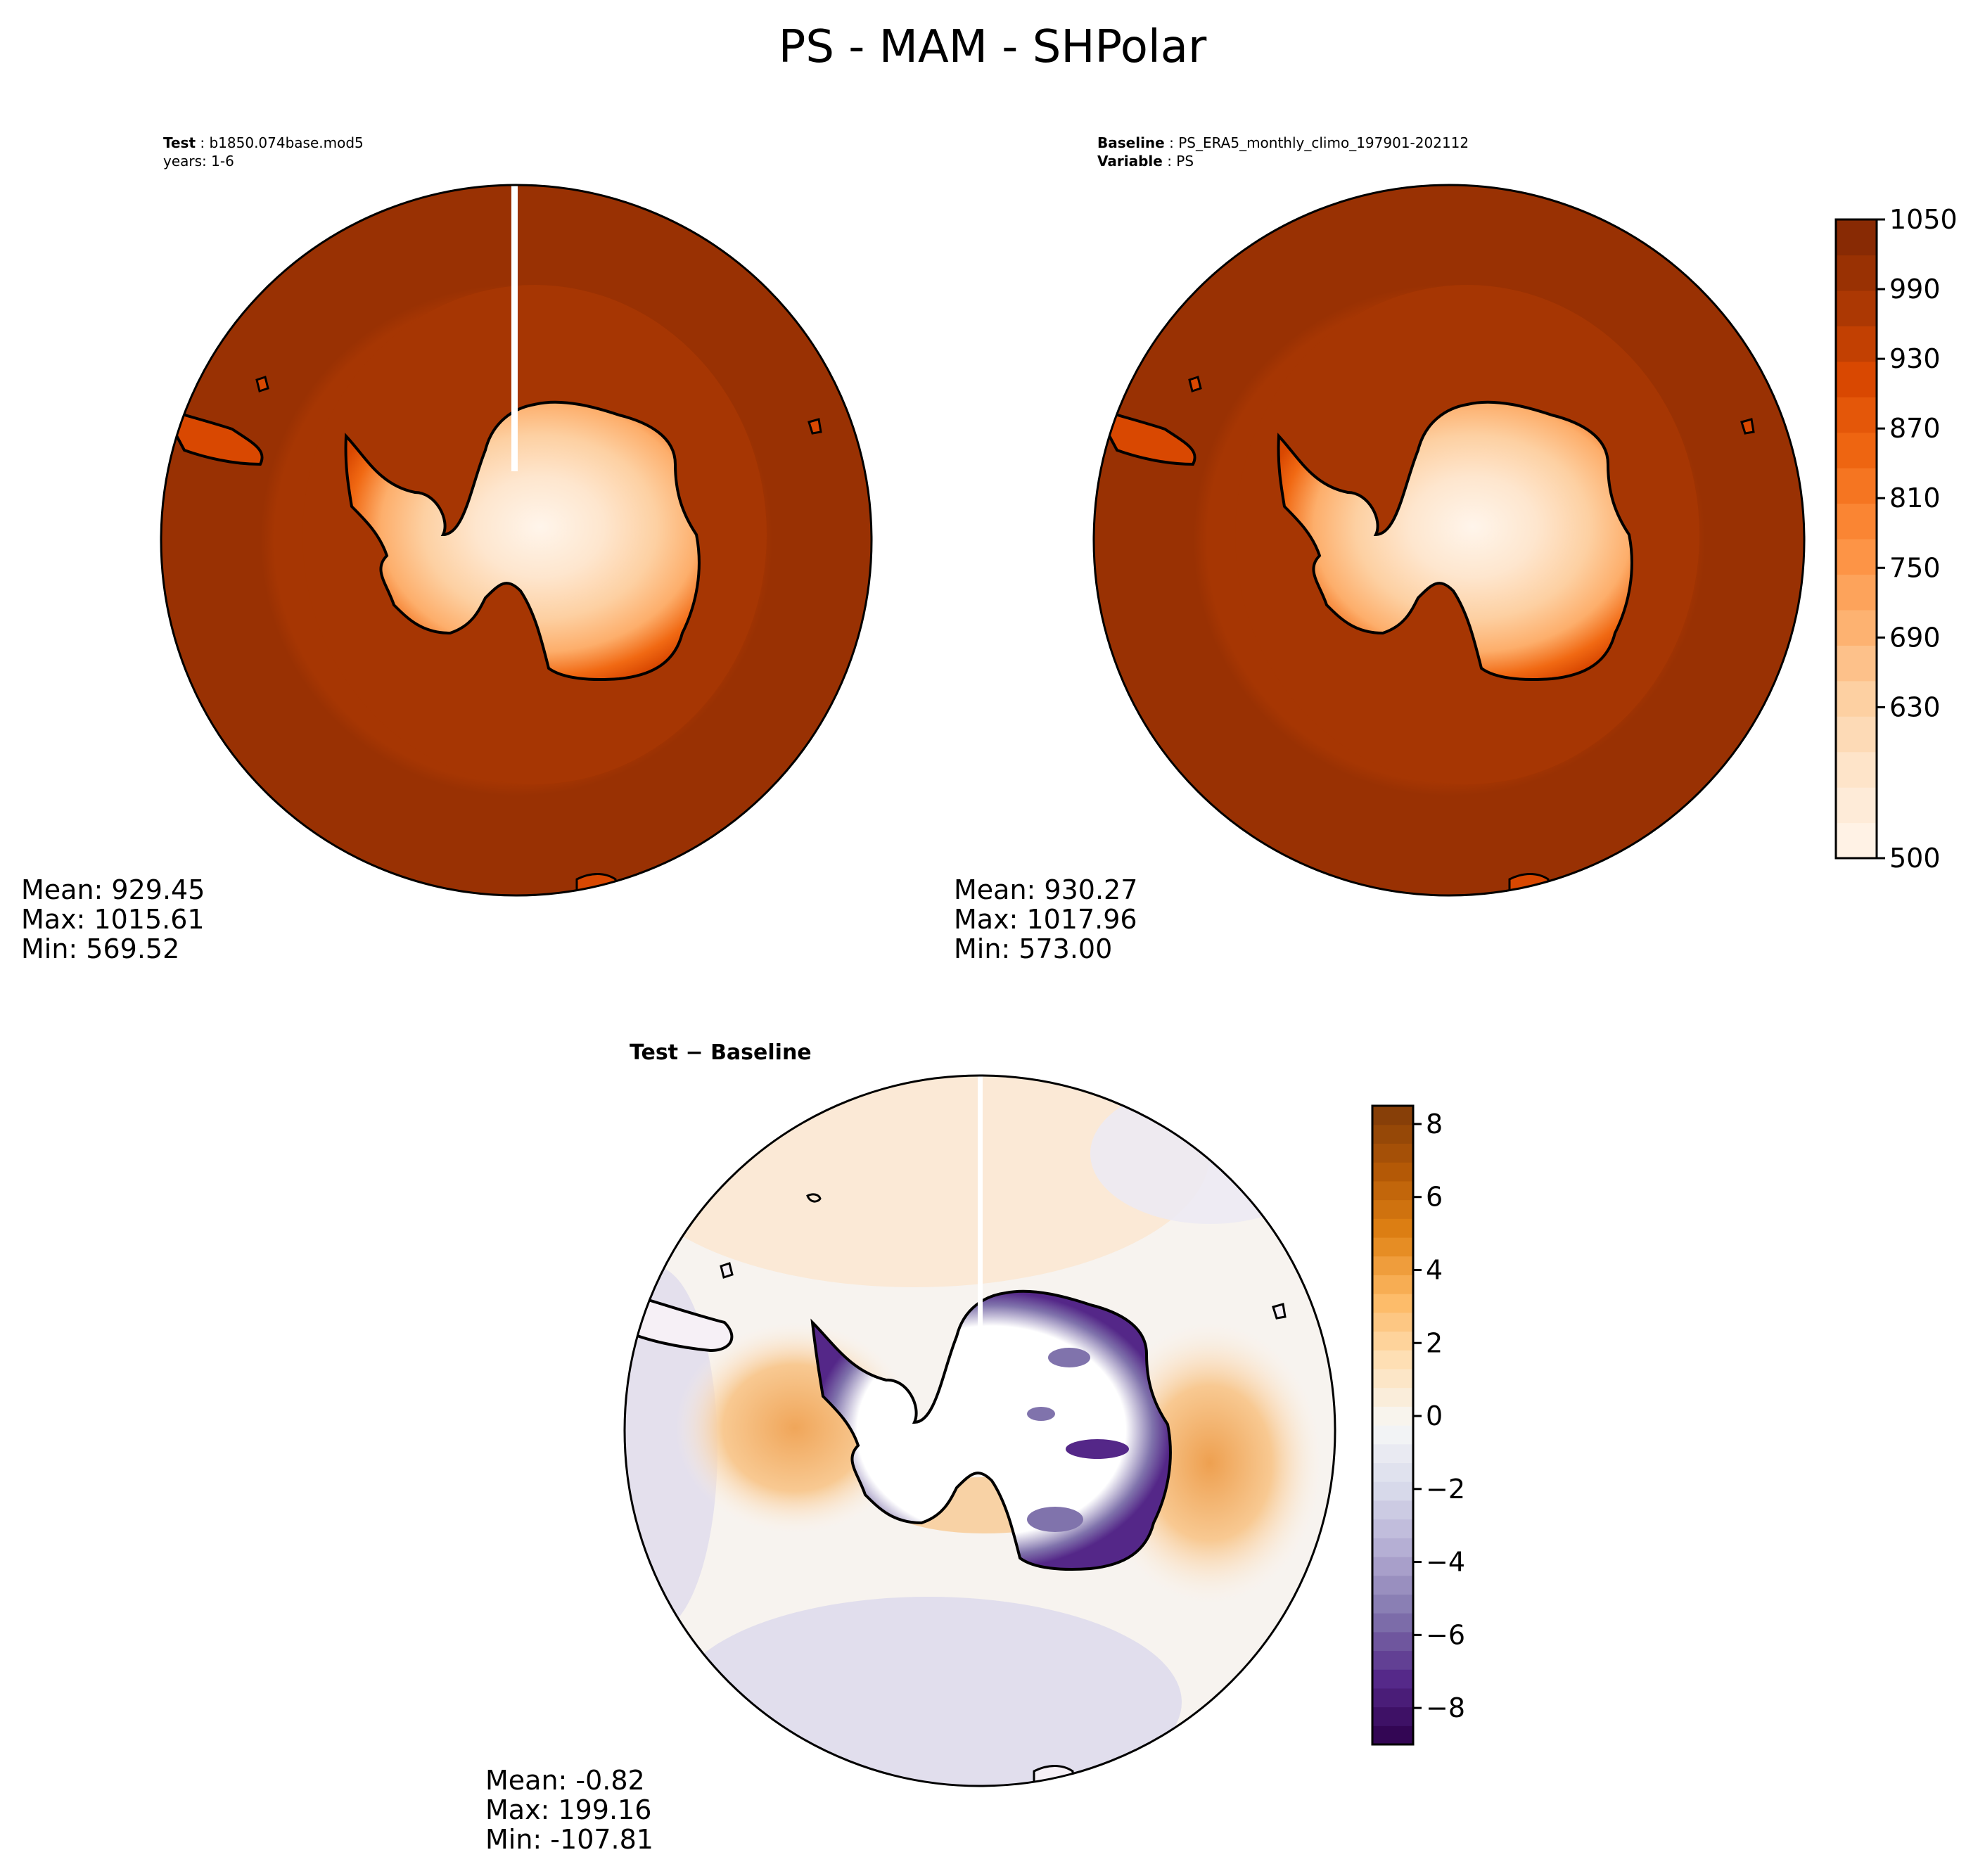 This screenshot has width=1985, height=1876. What do you see at coordinates (113, 889) in the screenshot?
I see `test-mean: Mean: 929.45` at bounding box center [113, 889].